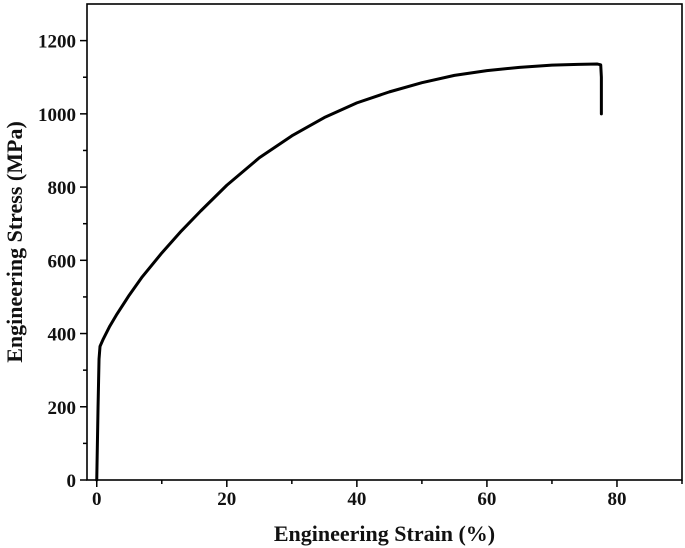  I want to click on x-tick-label: 20, so click(226, 499).